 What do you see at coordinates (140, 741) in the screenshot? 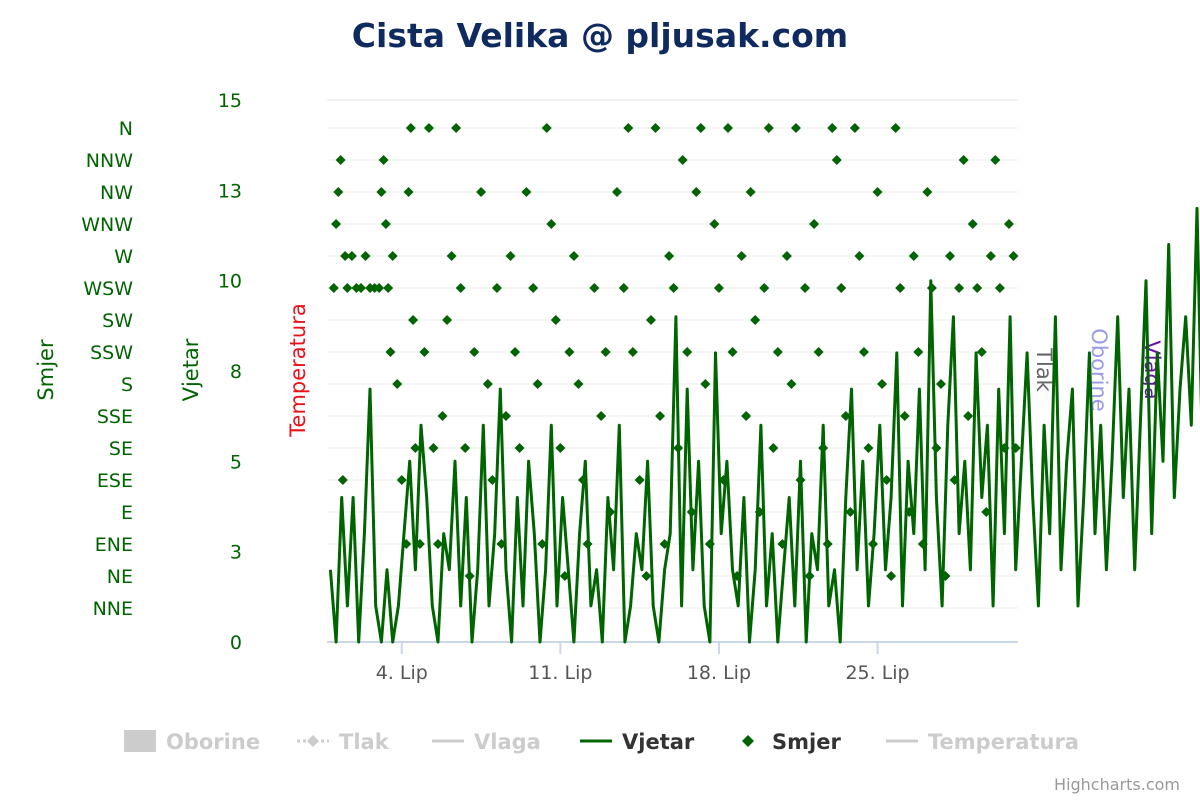
I see `legend-symbol-area` at bounding box center [140, 741].